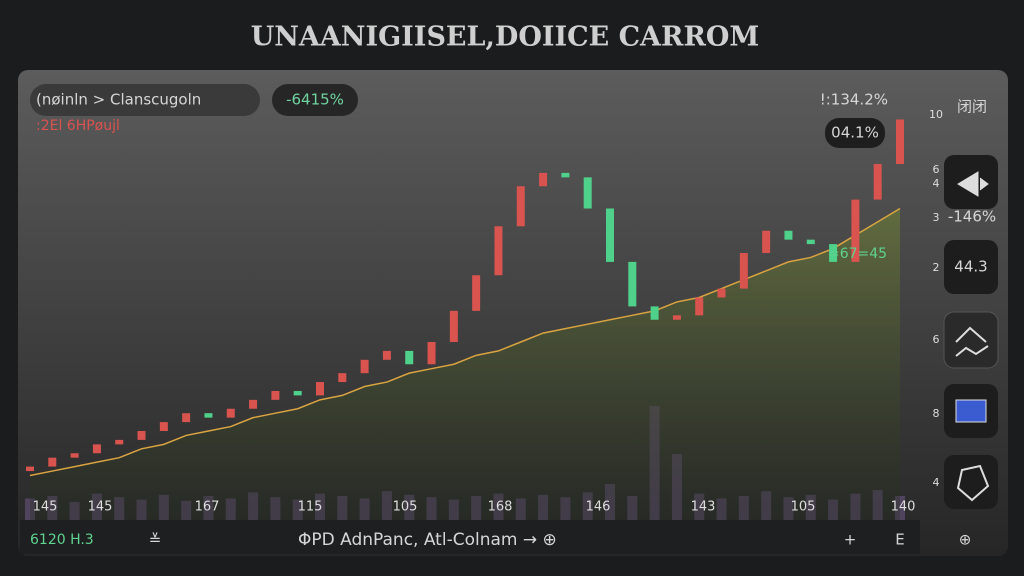 This screenshot has height=576, width=1024. What do you see at coordinates (703, 507) in the screenshot?
I see `x-label: 143` at bounding box center [703, 507].